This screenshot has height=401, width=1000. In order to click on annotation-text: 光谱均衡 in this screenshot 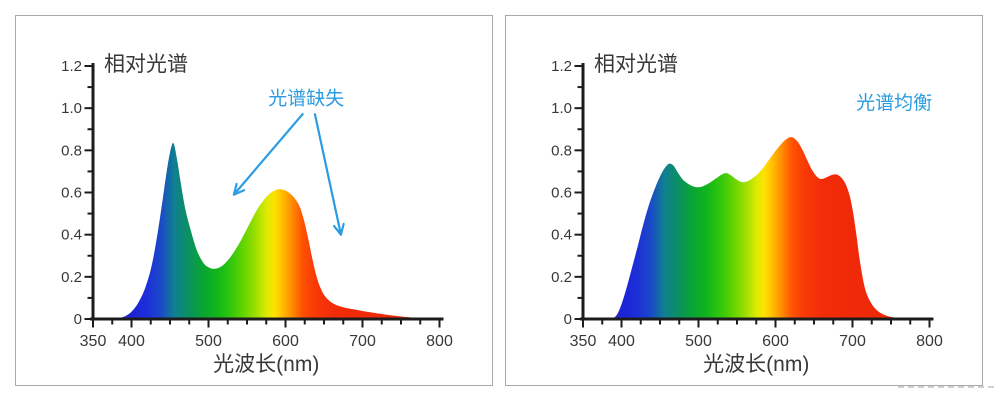, I will do `click(894, 103)`.